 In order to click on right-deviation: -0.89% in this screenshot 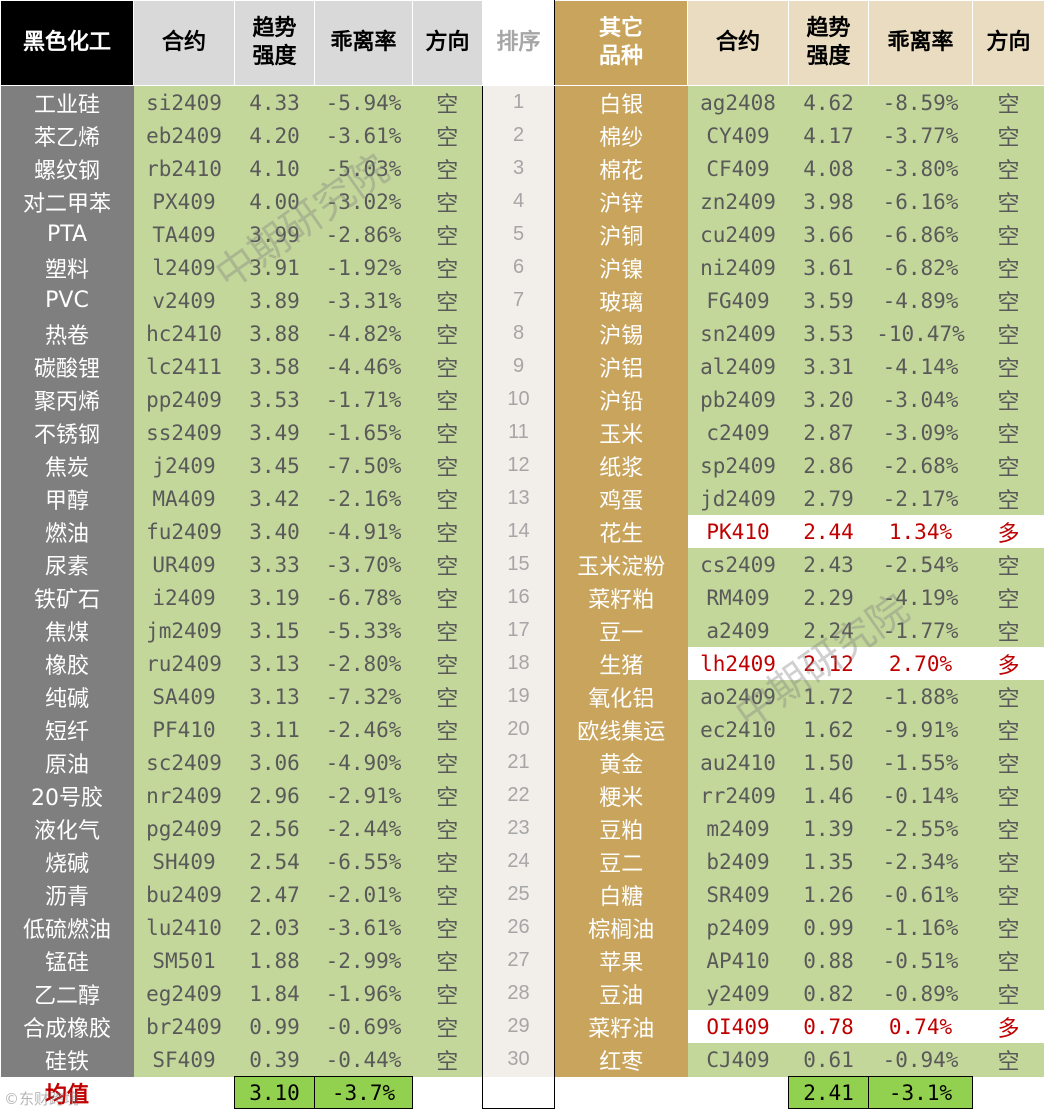, I will do `click(920, 993)`.